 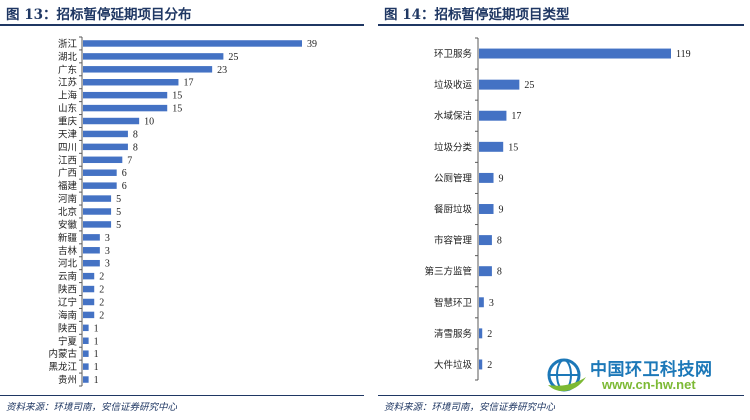 I want to click on category-label: 北京, so click(x=67, y=212).